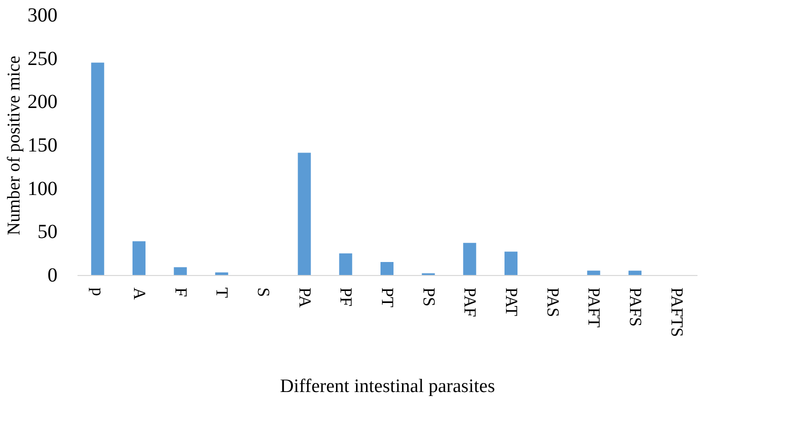  What do you see at coordinates (635, 307) in the screenshot?
I see `x-tick-label: PAFS` at bounding box center [635, 307].